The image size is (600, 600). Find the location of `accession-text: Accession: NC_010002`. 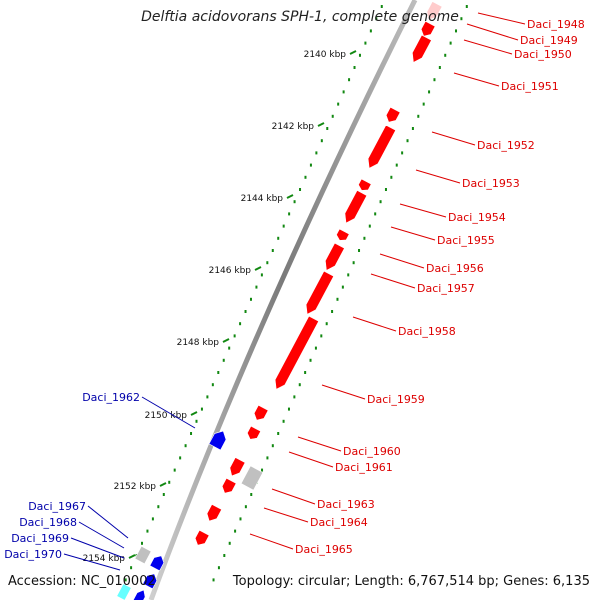

accession-text: Accession: NC_010002 is located at coordinates (82, 581).